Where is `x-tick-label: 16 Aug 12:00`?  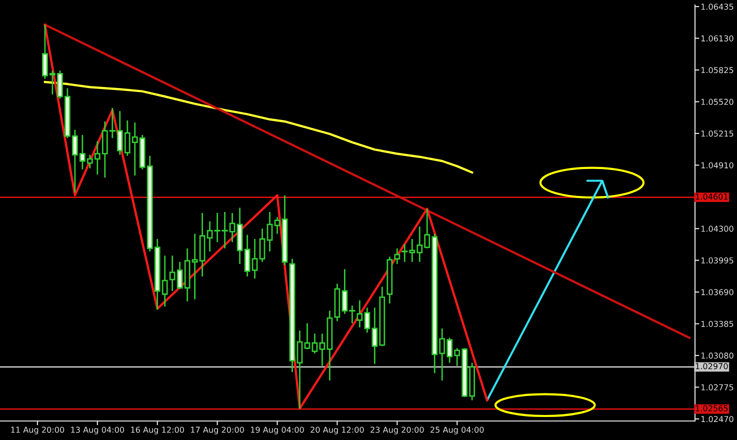 x-tick-label: 16 Aug 12:00 is located at coordinates (157, 430).